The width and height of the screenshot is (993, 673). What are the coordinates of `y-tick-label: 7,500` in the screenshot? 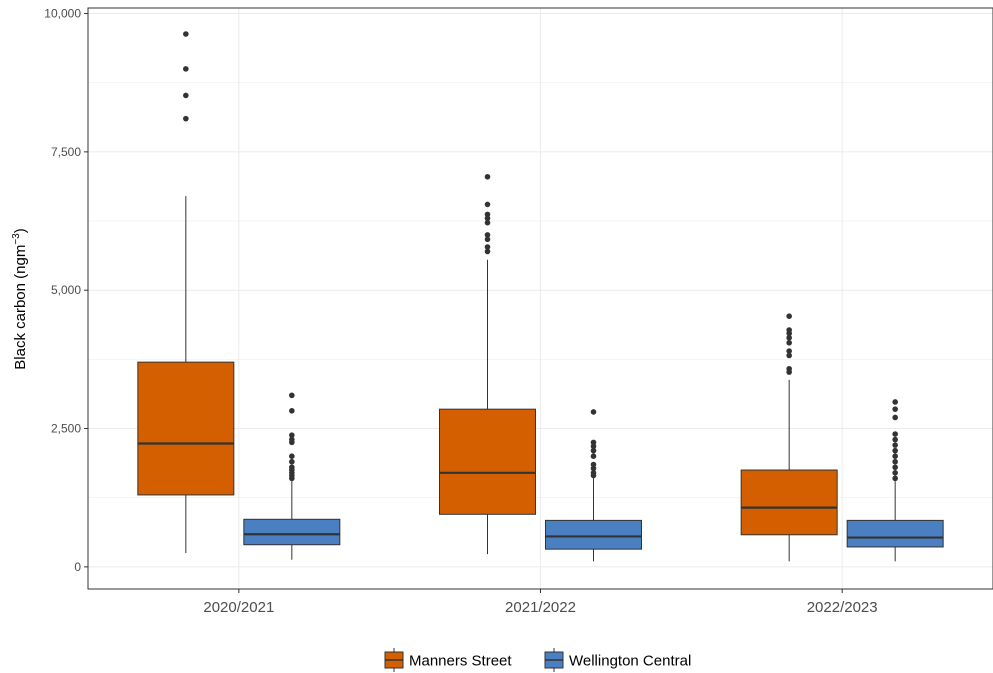 It's located at (66, 152).